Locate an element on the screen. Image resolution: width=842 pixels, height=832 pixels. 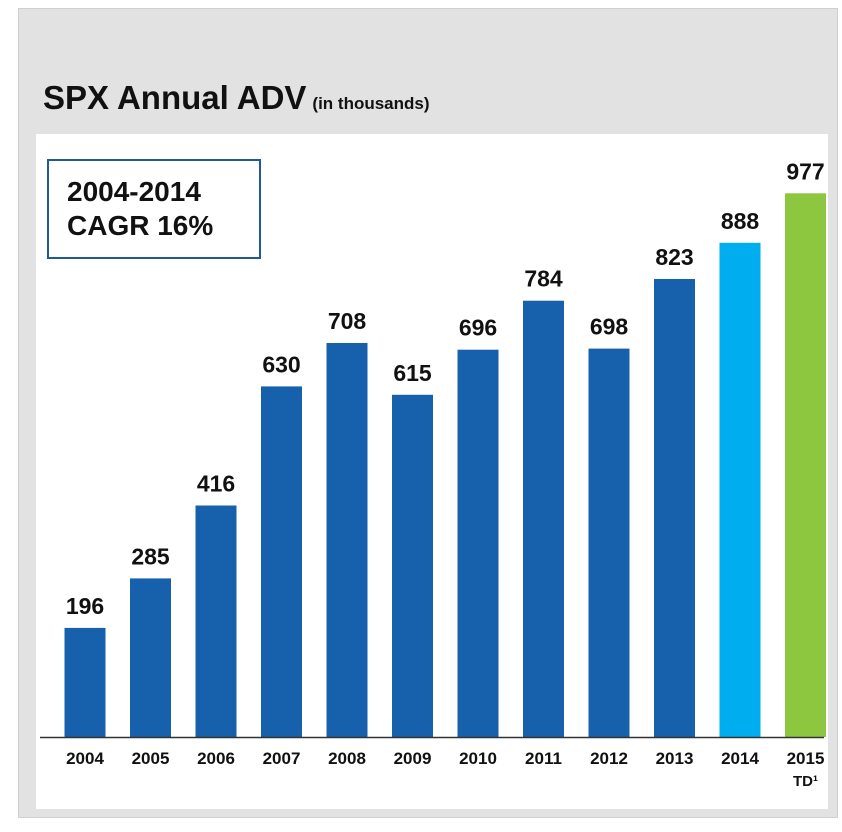
data-label-2009: 615 is located at coordinates (412, 373).